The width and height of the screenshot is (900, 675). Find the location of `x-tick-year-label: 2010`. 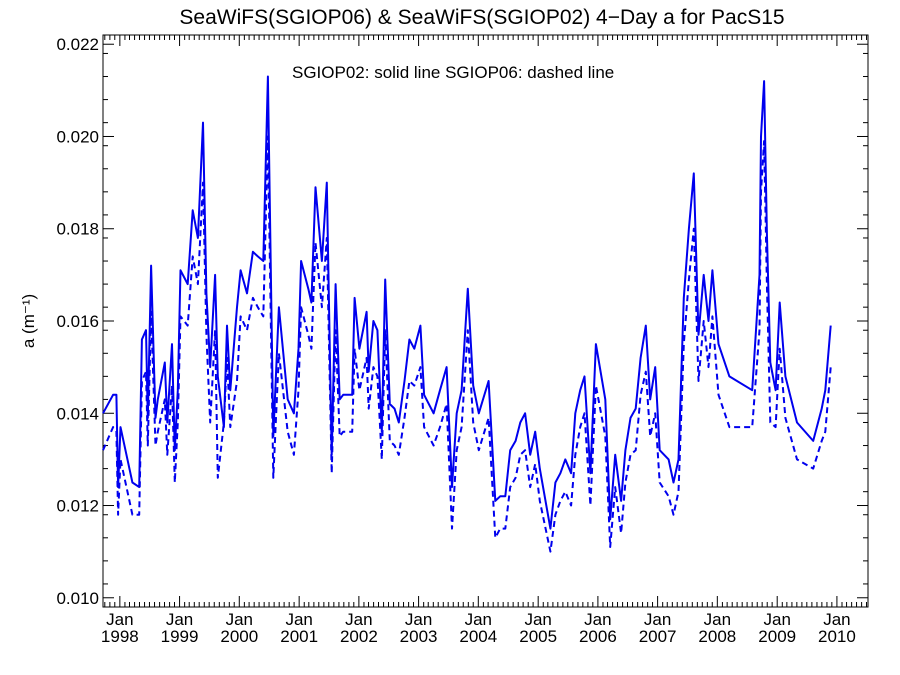

x-tick-year-label: 2010 is located at coordinates (837, 636).